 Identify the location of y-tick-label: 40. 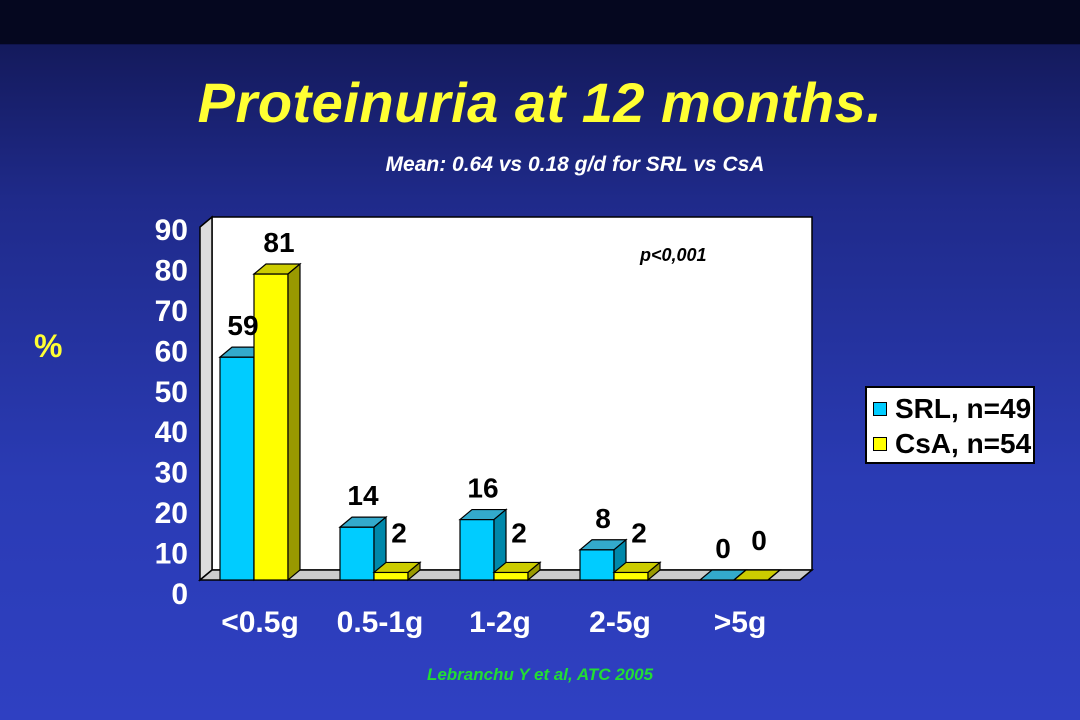
(171, 432).